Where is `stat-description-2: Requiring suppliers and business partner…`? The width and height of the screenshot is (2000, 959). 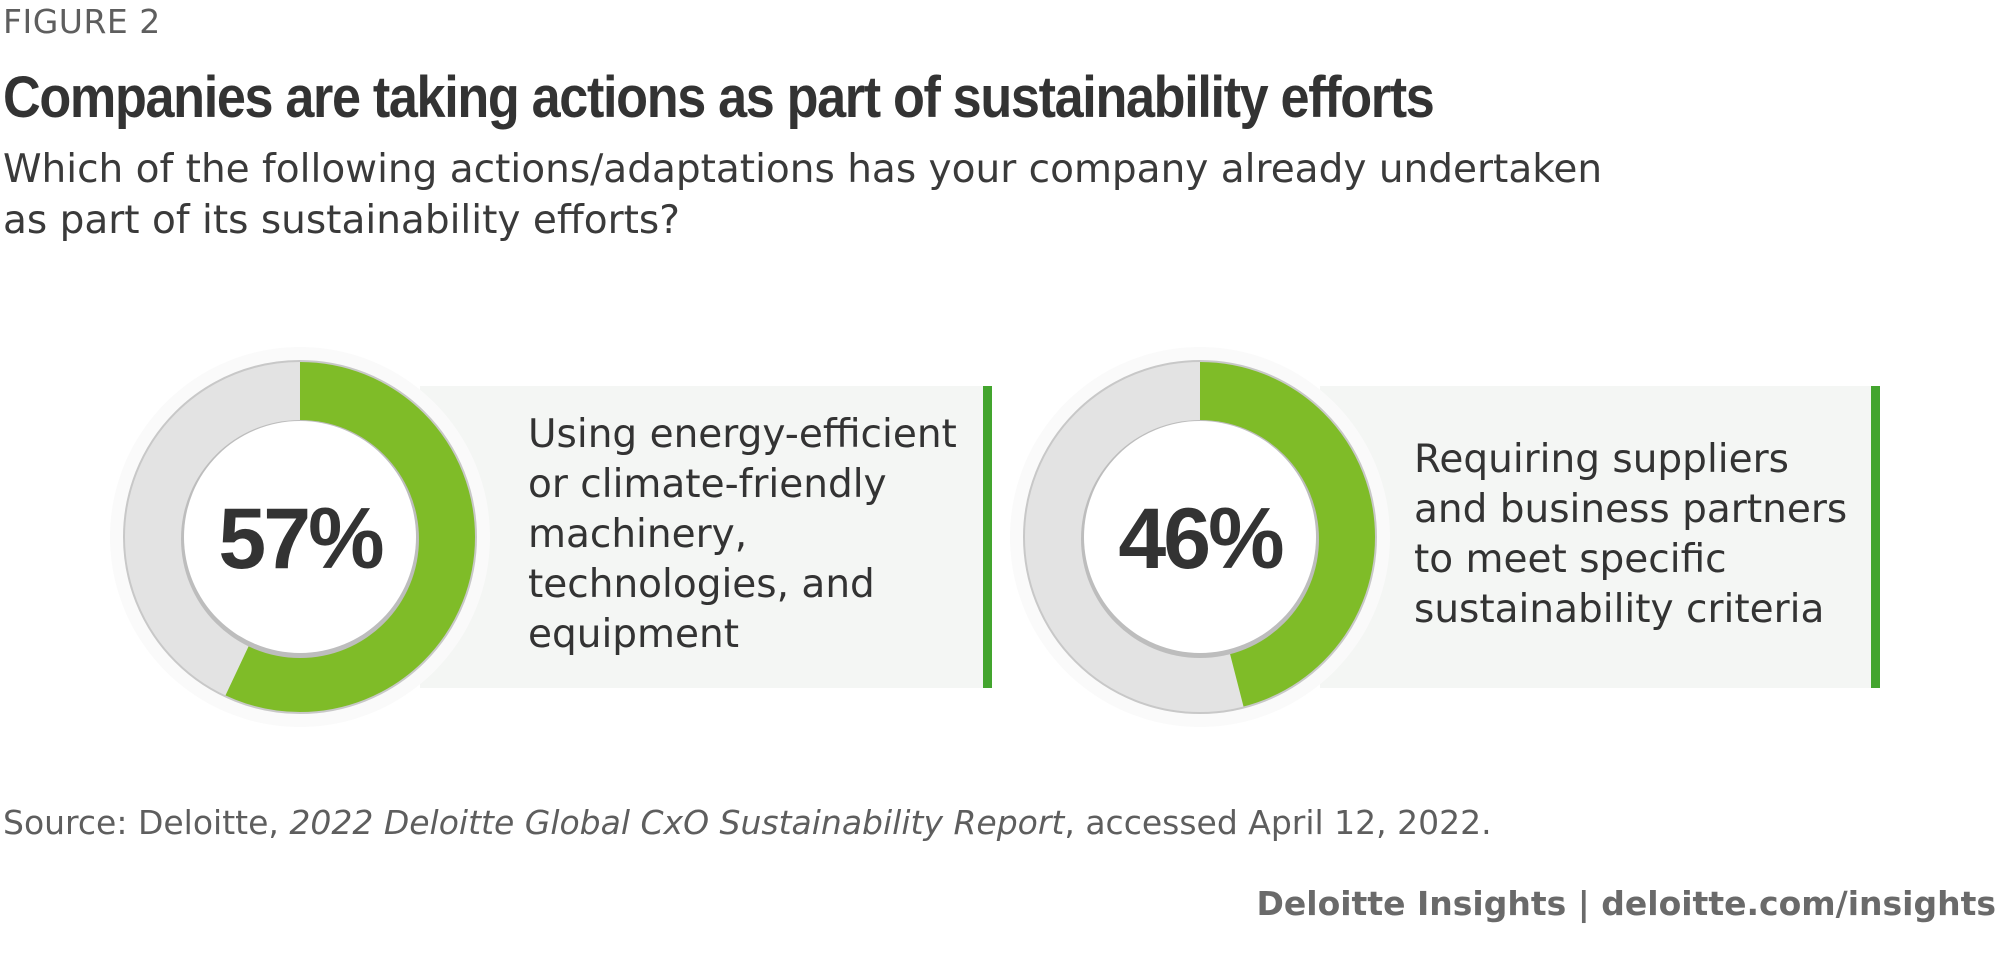 stat-description-2: Requiring suppliers and business partner… is located at coordinates (1630, 535).